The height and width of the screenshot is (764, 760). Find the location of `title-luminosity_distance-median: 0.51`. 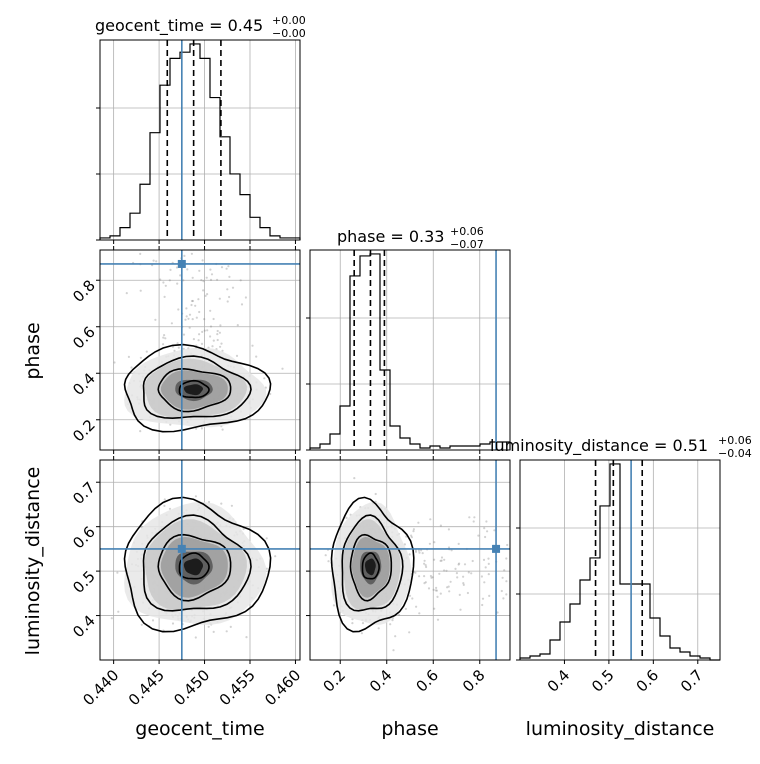

title-luminosity_distance-median: 0.51 is located at coordinates (690, 445).